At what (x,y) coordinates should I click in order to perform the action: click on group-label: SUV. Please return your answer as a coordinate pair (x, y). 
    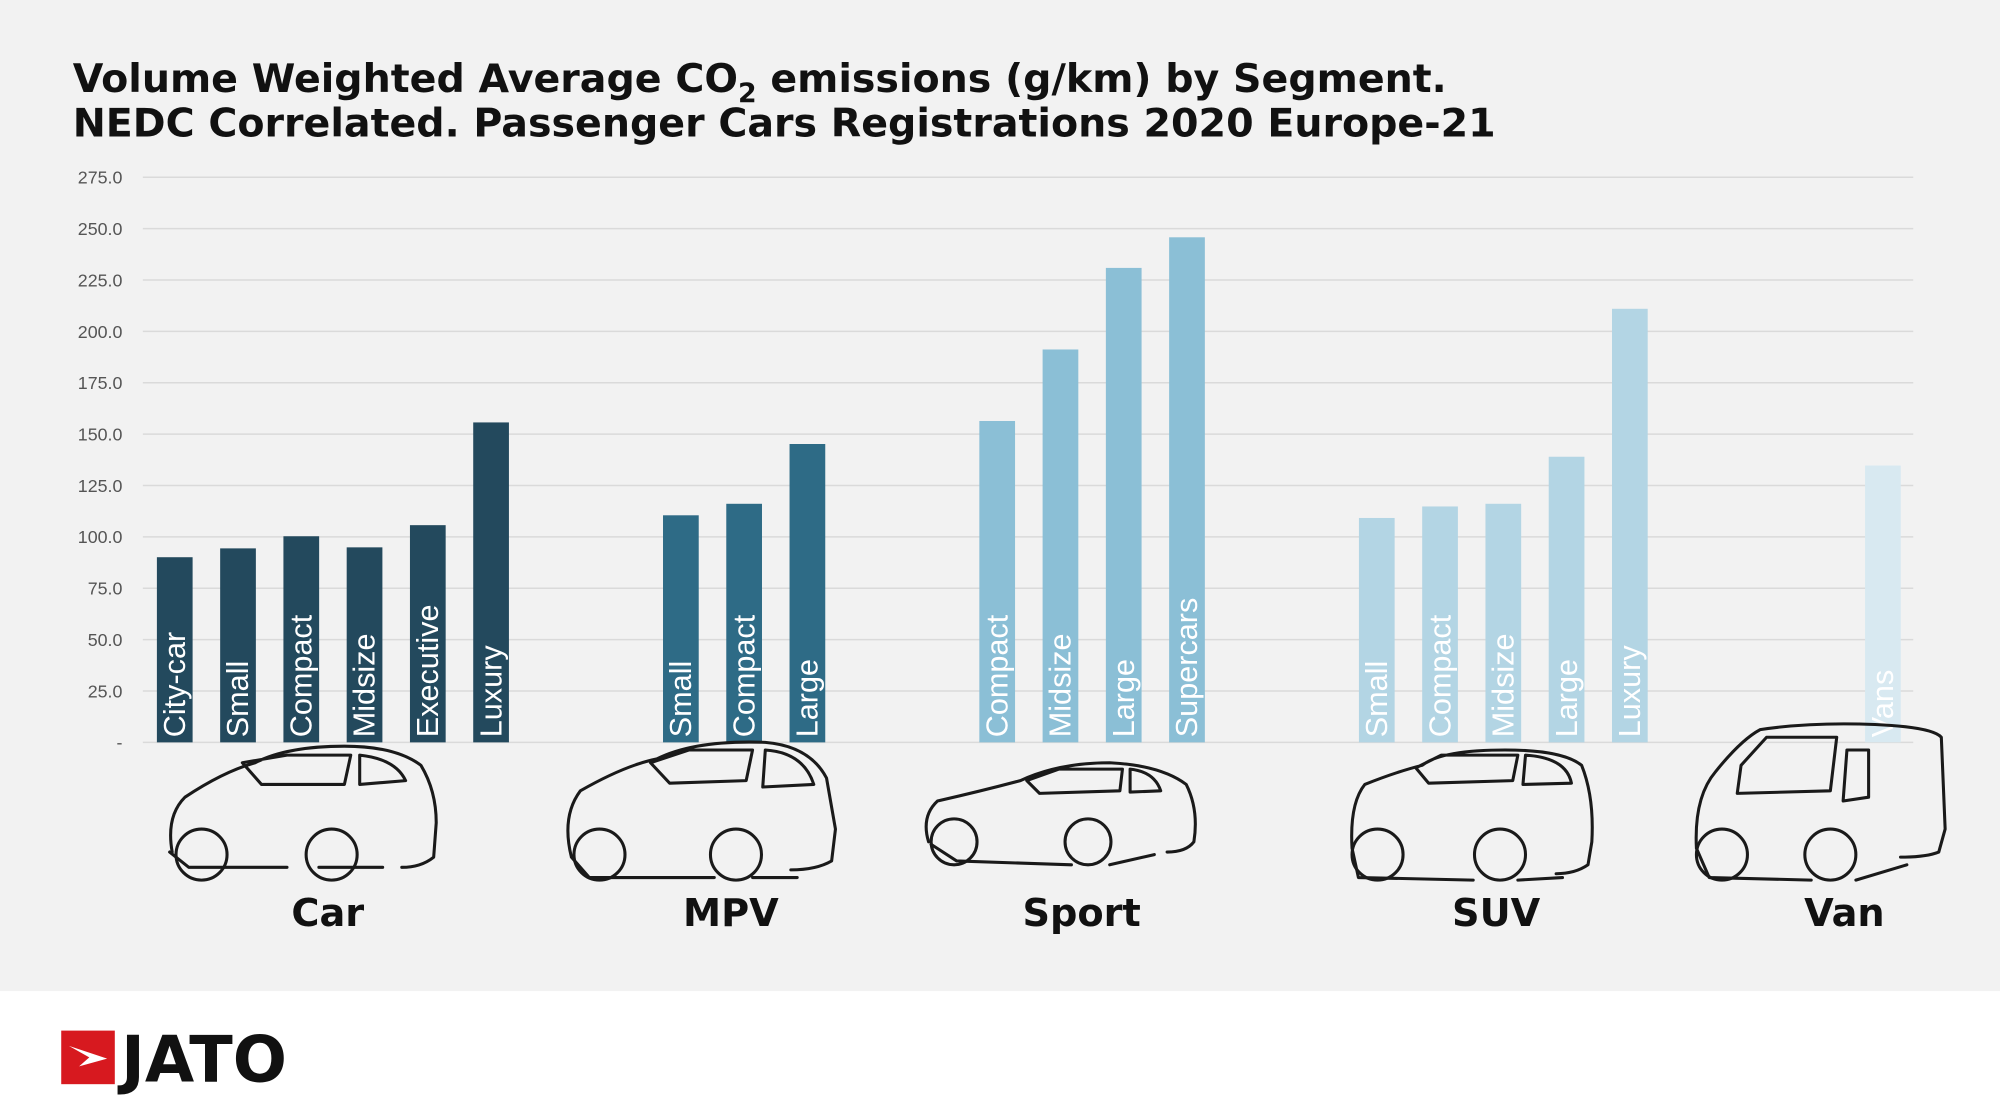
    Looking at the image, I should click on (1496, 913).